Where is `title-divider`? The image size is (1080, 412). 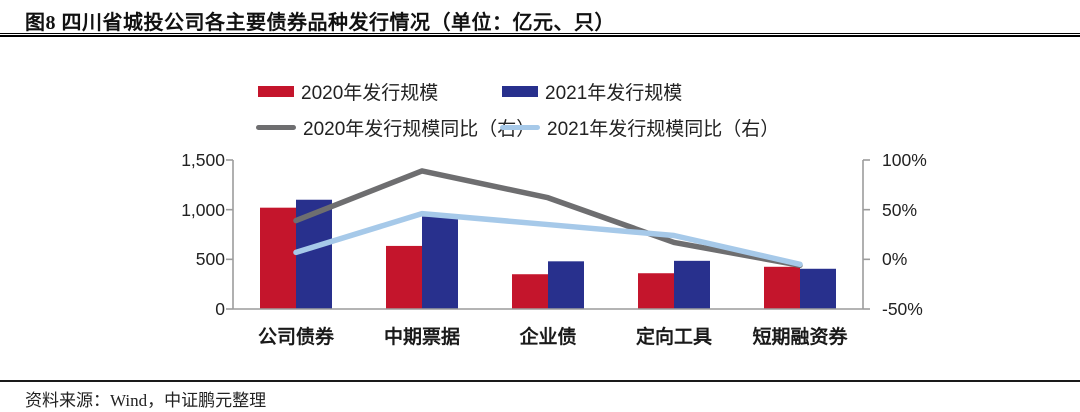 title-divider is located at coordinates (540, 35).